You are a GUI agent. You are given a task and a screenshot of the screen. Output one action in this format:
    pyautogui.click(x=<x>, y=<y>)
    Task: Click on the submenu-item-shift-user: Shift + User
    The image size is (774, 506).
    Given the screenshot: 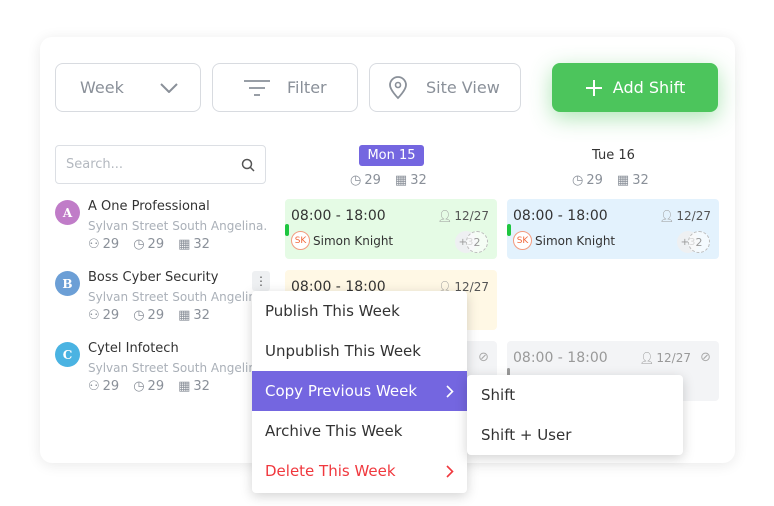 What is the action you would take?
    pyautogui.click(x=575, y=435)
    